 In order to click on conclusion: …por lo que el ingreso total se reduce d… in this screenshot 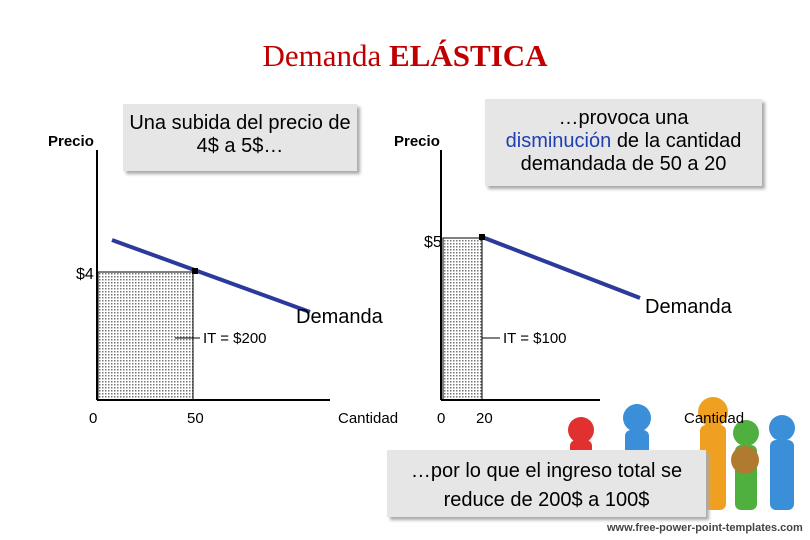, I will do `click(546, 483)`.